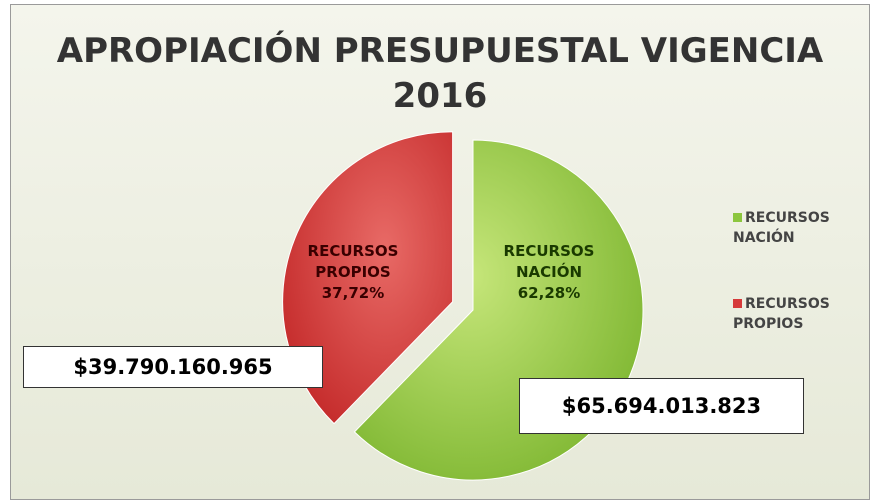 The width and height of the screenshot is (877, 502). I want to click on legend-label: RECURSOS PROPIOS, so click(781, 314).